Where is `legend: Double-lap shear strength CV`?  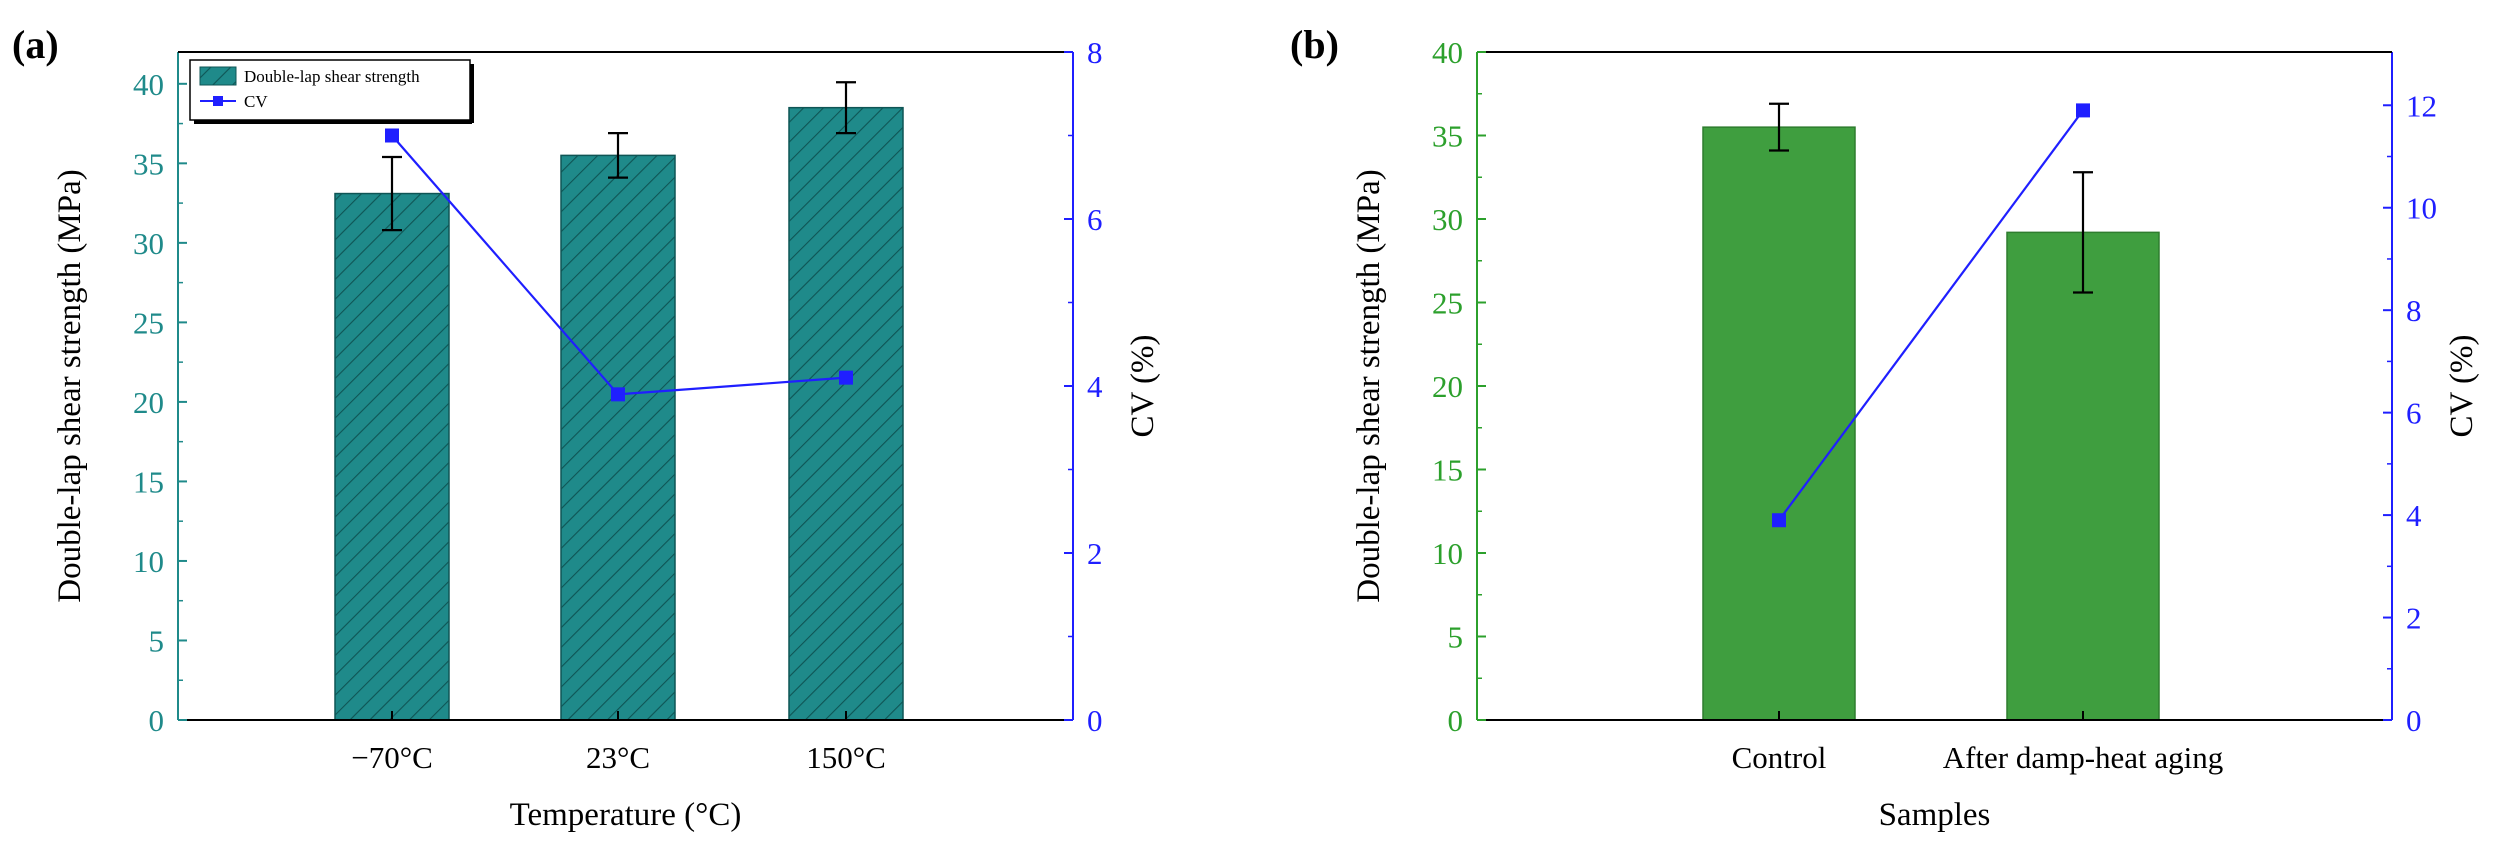 legend: Double-lap shear strength CV is located at coordinates (331, 91).